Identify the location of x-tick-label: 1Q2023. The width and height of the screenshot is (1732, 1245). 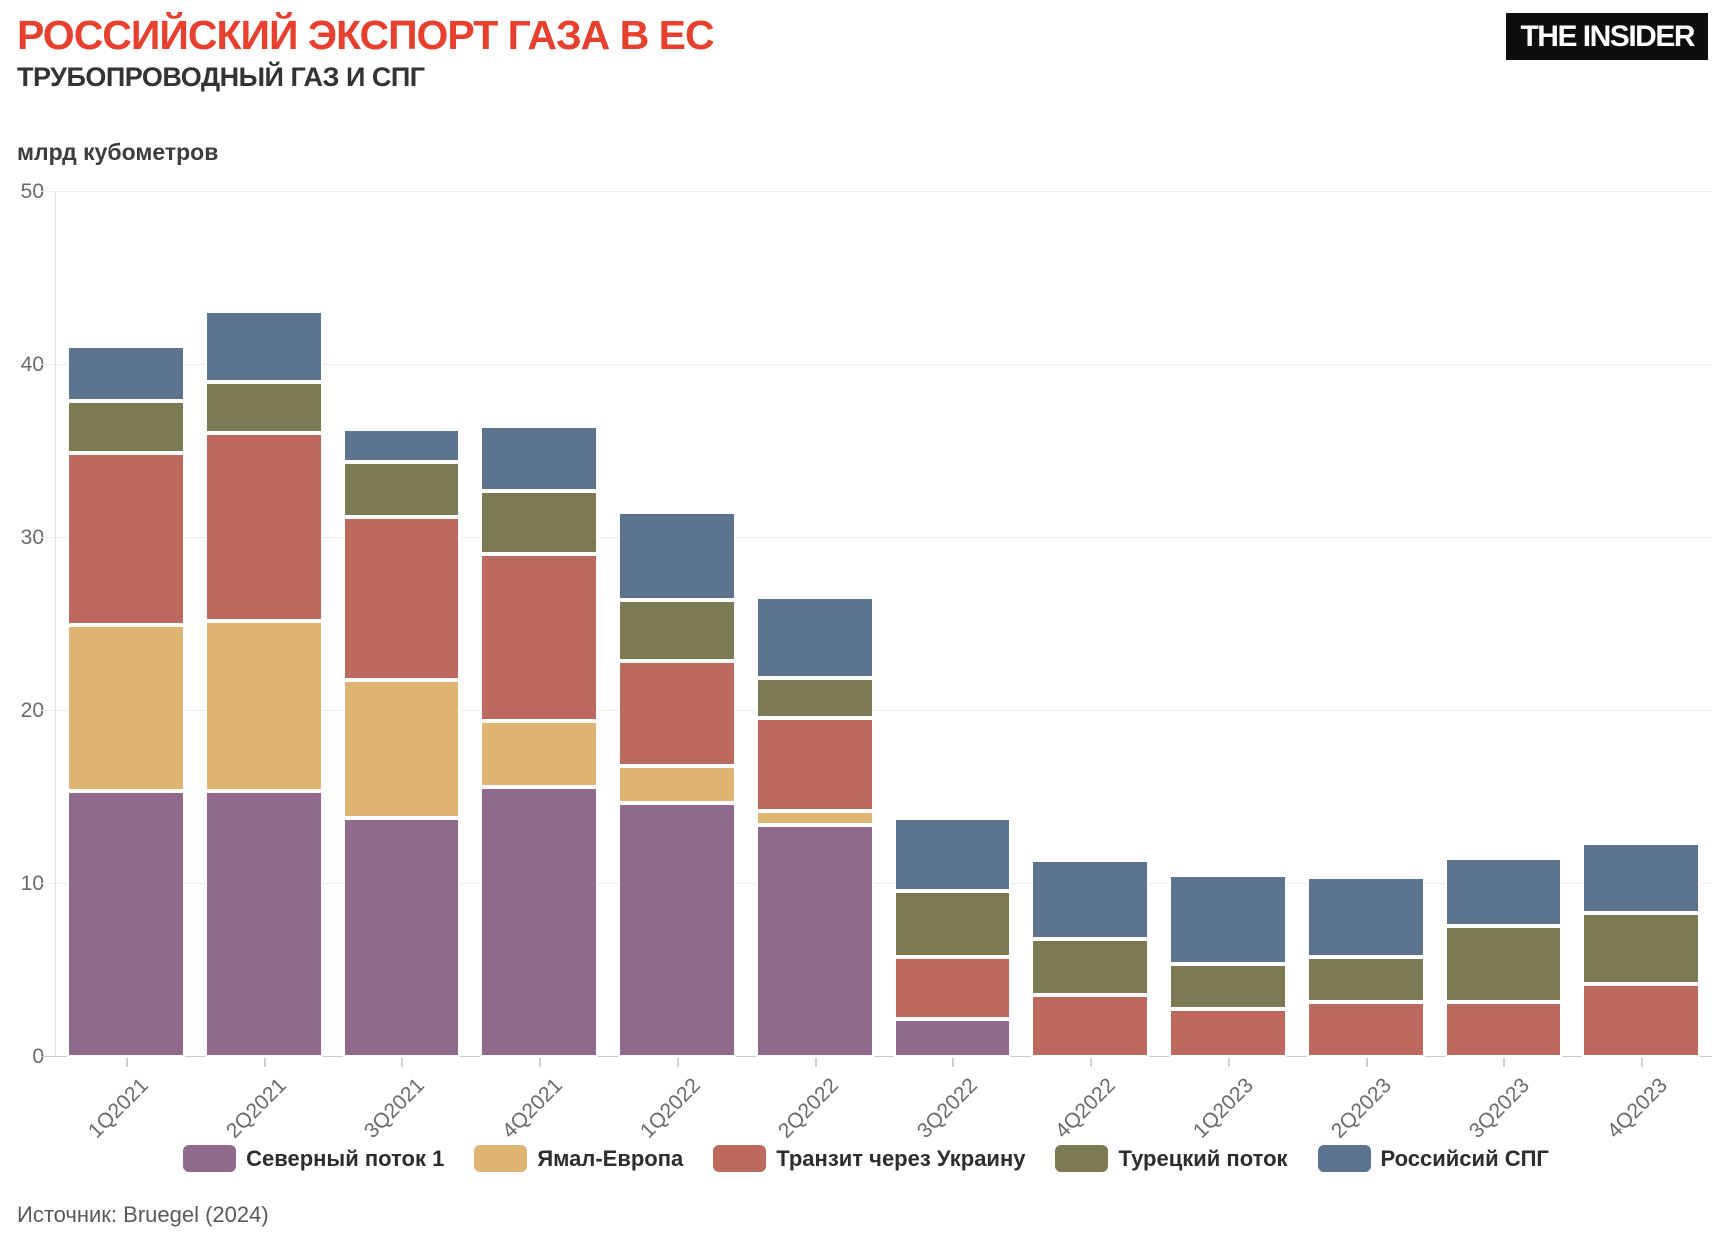
(1223, 1108).